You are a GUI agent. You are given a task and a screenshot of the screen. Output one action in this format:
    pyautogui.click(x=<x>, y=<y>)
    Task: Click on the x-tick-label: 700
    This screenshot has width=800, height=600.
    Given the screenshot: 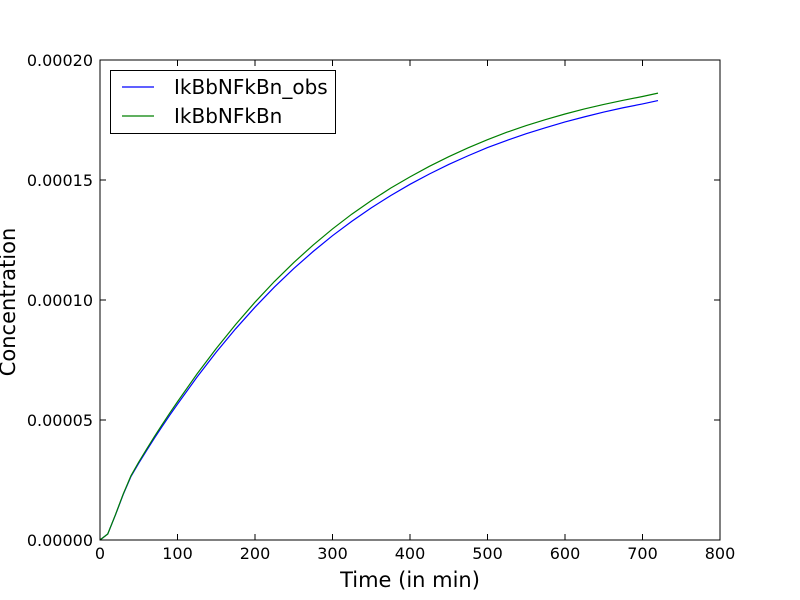 What is the action you would take?
    pyautogui.click(x=642, y=553)
    